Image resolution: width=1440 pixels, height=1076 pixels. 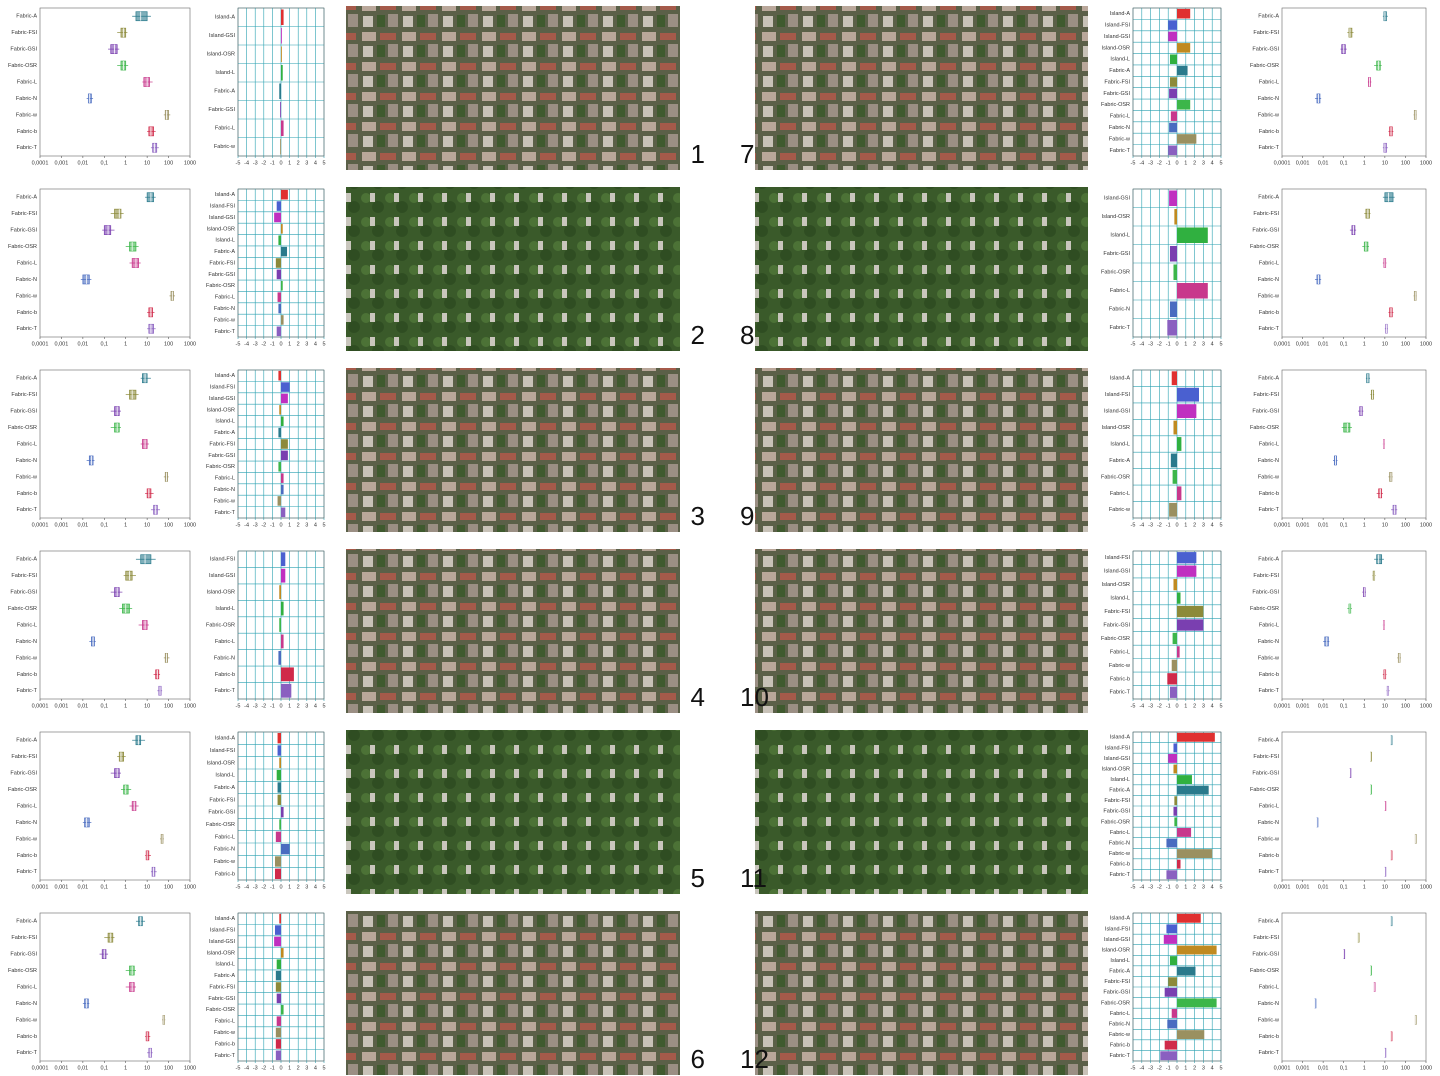 I want to click on x-tick-label: 2, so click(x=1194, y=525).